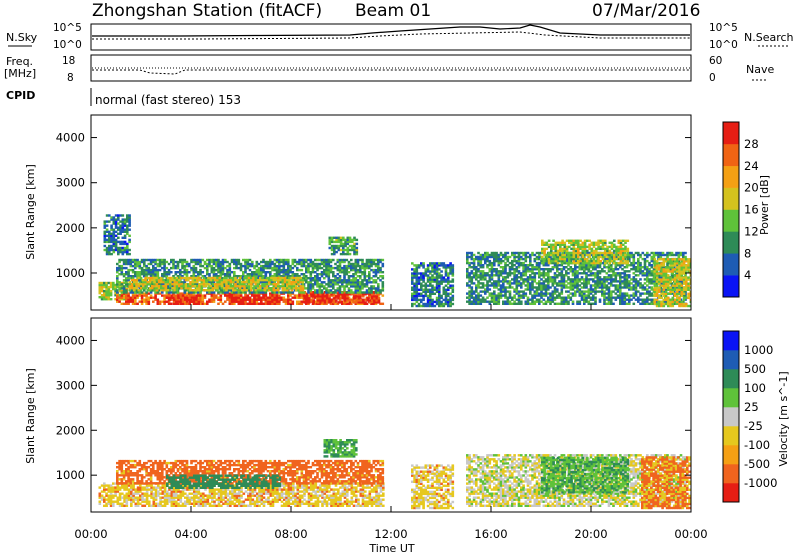 This screenshot has width=800, height=554. What do you see at coordinates (22, 37) in the screenshot?
I see `noise-sky-label: N.Sky` at bounding box center [22, 37].